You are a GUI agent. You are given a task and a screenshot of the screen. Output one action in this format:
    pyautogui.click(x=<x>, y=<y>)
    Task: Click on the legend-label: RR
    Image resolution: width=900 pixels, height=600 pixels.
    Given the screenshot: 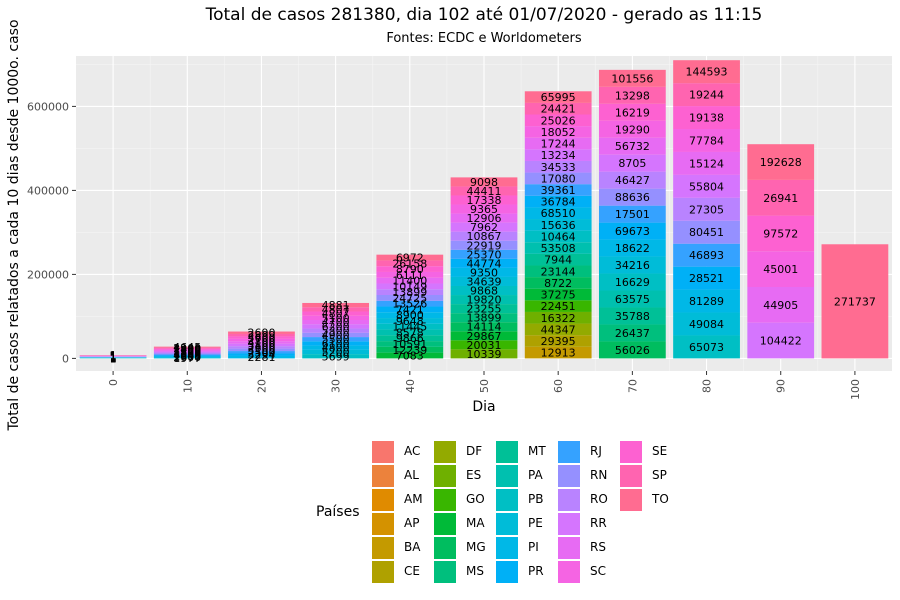 What is the action you would take?
    pyautogui.click(x=598, y=523)
    